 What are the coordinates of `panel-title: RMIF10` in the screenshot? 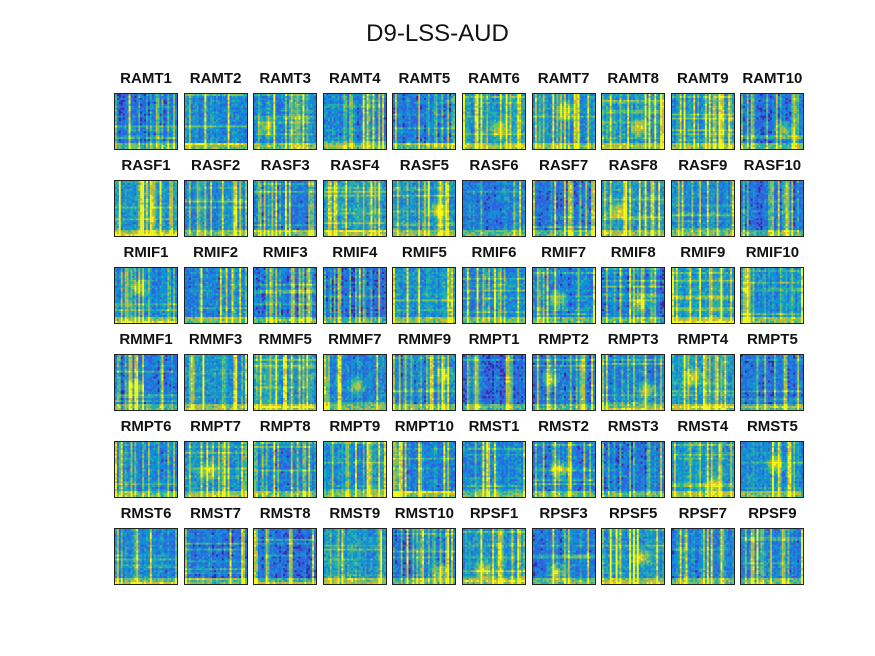 It's located at (772, 252).